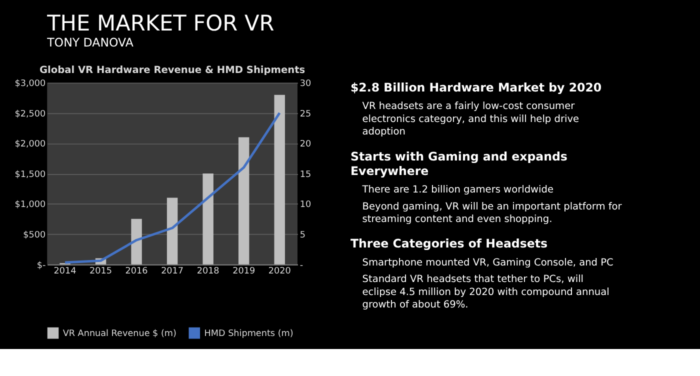 The height and width of the screenshot is (376, 700). What do you see at coordinates (119, 334) in the screenshot?
I see `legend-label: VR Annual Revenue $ (m)` at bounding box center [119, 334].